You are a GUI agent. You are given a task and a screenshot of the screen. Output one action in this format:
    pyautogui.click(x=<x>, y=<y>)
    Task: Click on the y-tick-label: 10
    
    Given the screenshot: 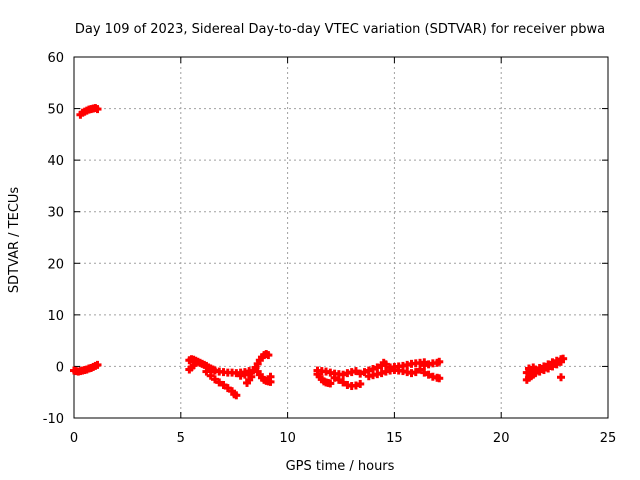 What is the action you would take?
    pyautogui.click(x=55, y=316)
    